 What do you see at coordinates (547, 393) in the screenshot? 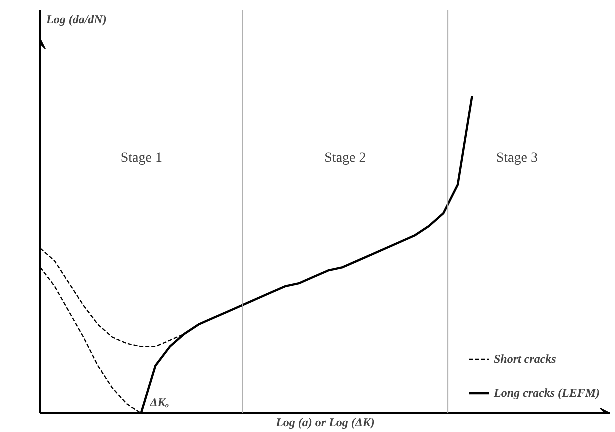
I see `legend-label: Long cracks (LEFM)` at bounding box center [547, 393].